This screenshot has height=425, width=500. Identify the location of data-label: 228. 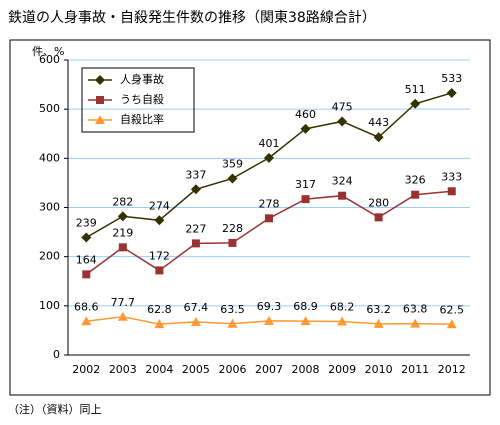
(232, 228).